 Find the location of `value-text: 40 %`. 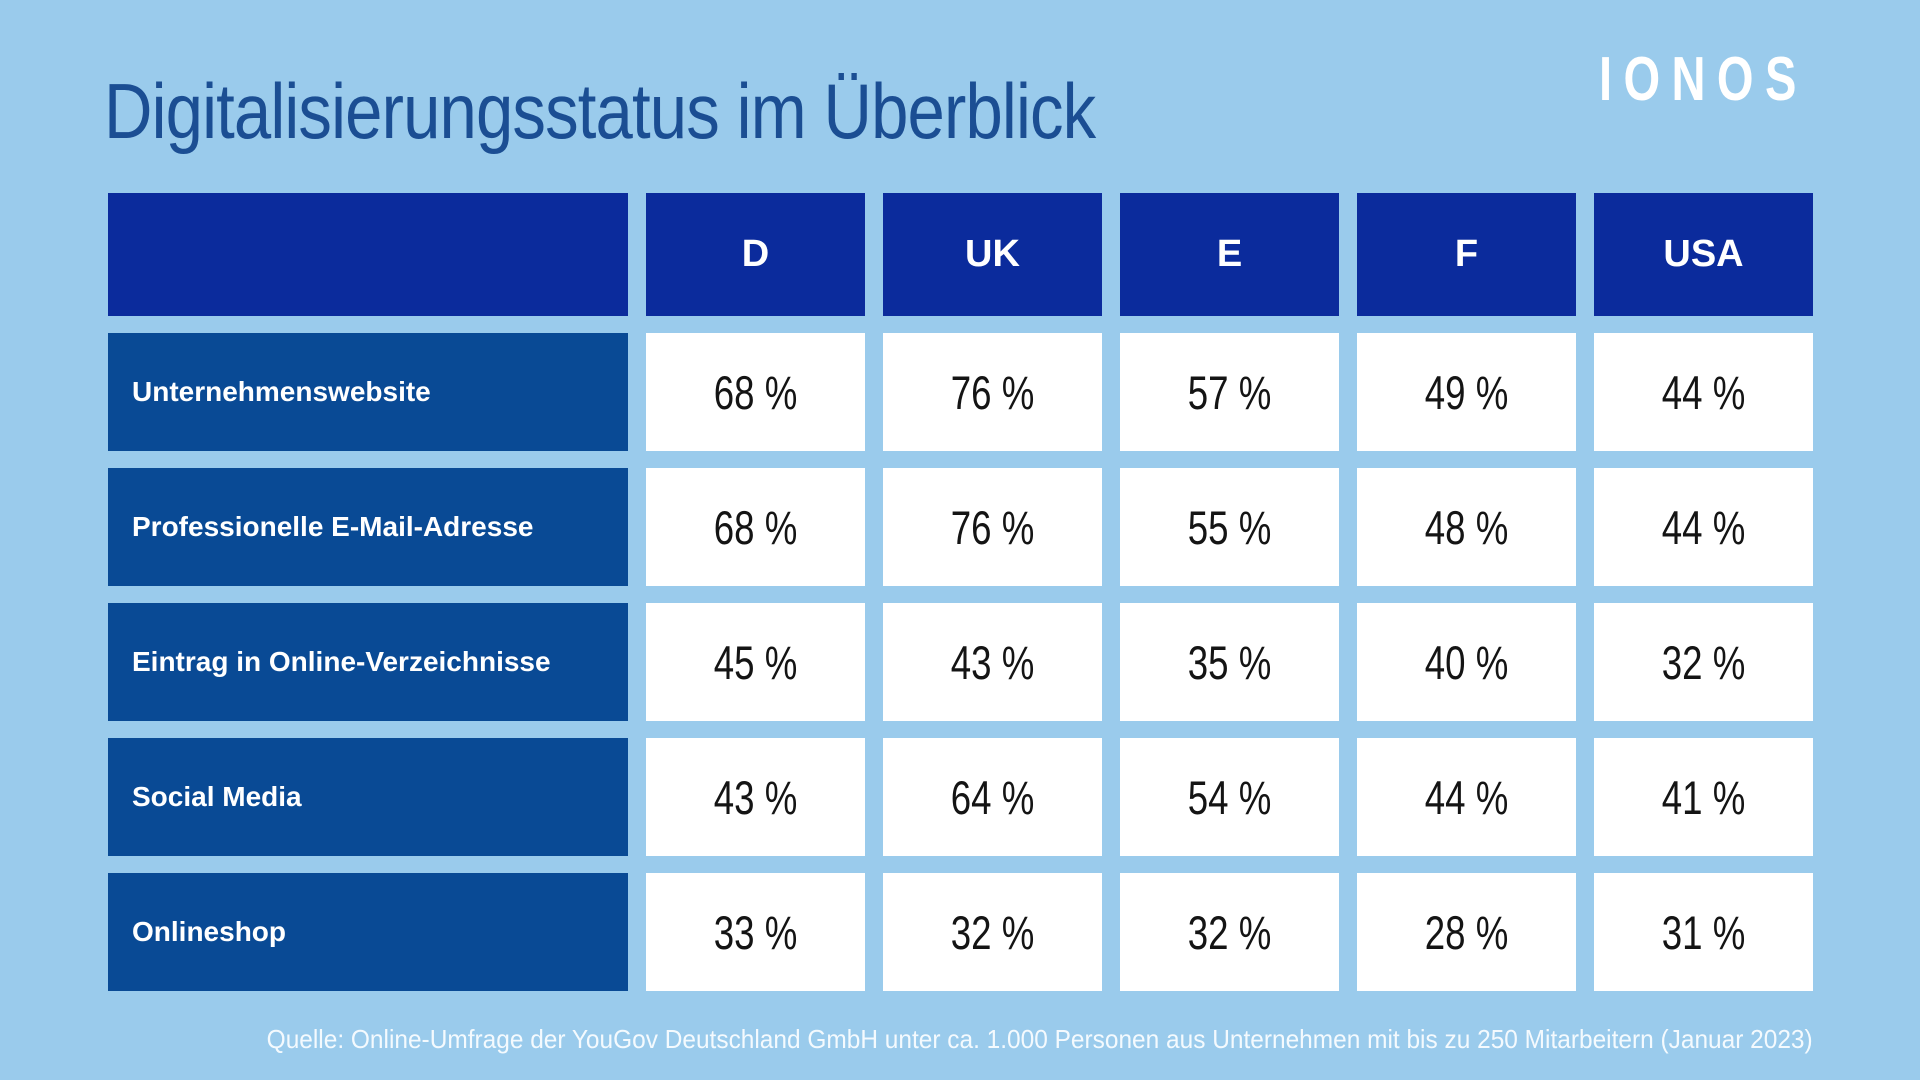

value-text: 40 % is located at coordinates (1466, 662).